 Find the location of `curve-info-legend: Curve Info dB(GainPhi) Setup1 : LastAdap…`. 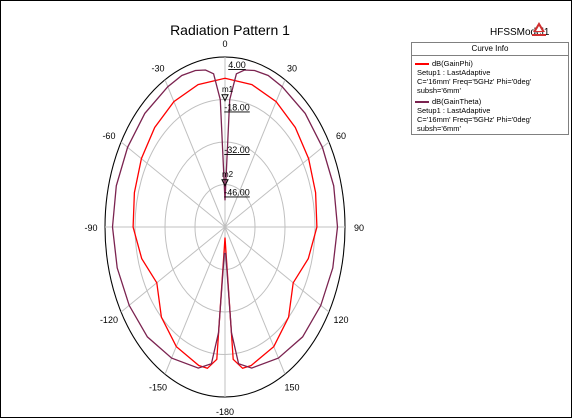

curve-info-legend: Curve Info dB(GainPhi) Setup1 : LastAdap… is located at coordinates (490, 88).